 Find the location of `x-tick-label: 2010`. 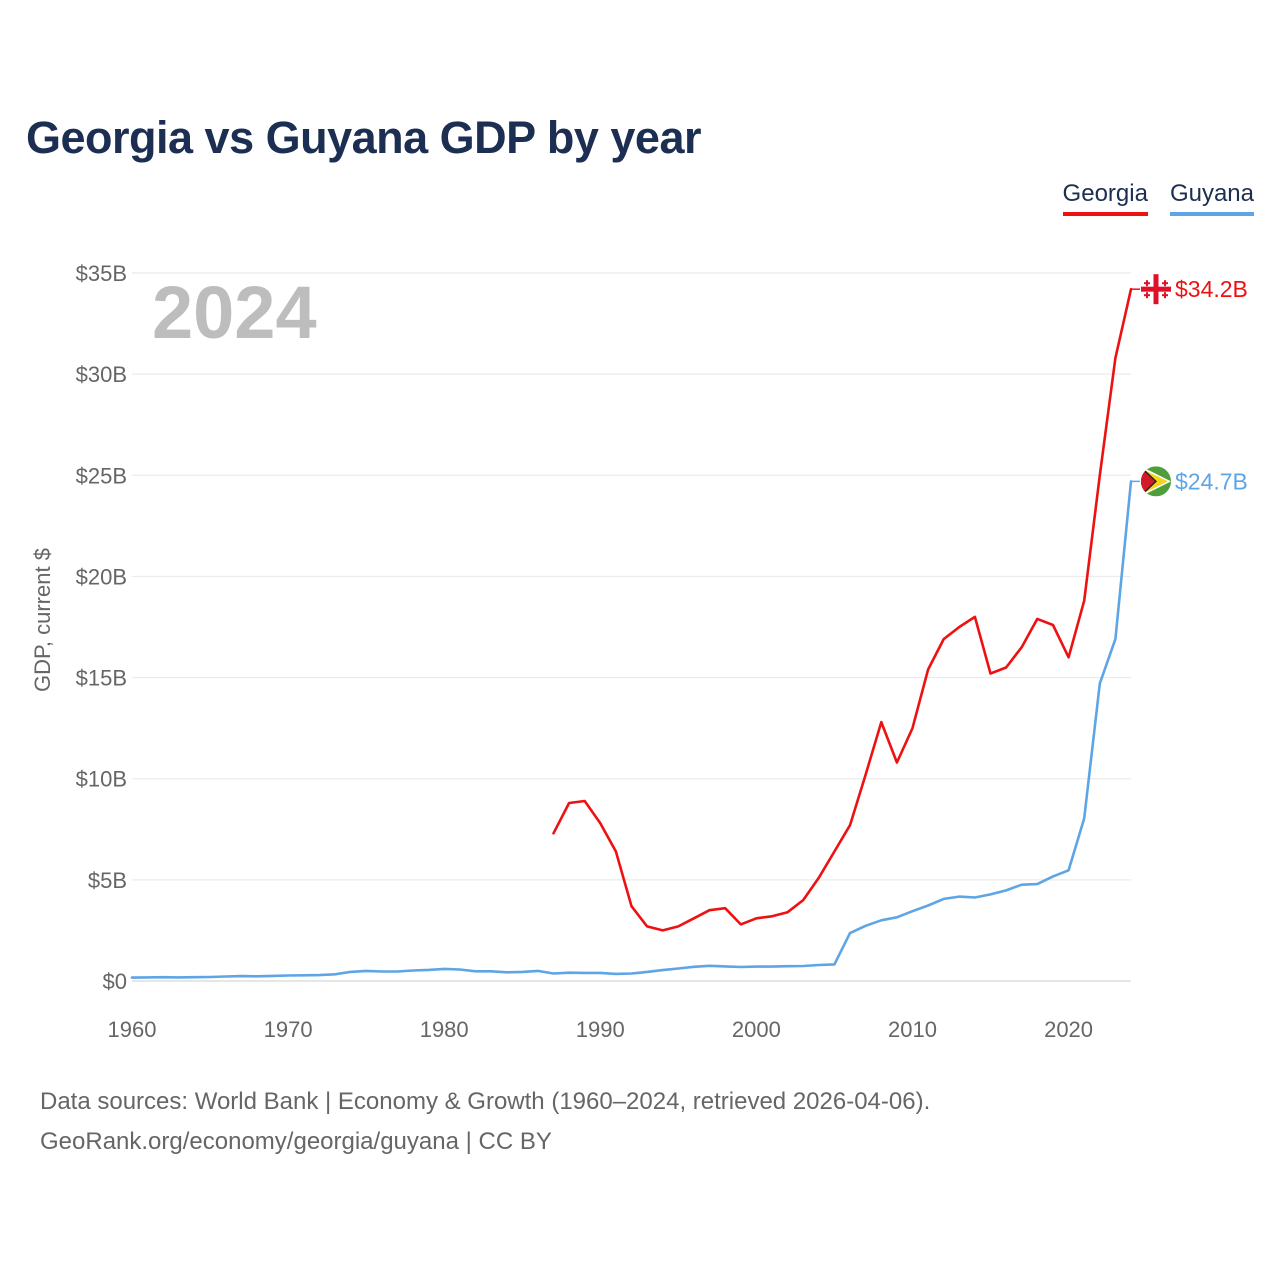

x-tick-label: 2010 is located at coordinates (912, 1029).